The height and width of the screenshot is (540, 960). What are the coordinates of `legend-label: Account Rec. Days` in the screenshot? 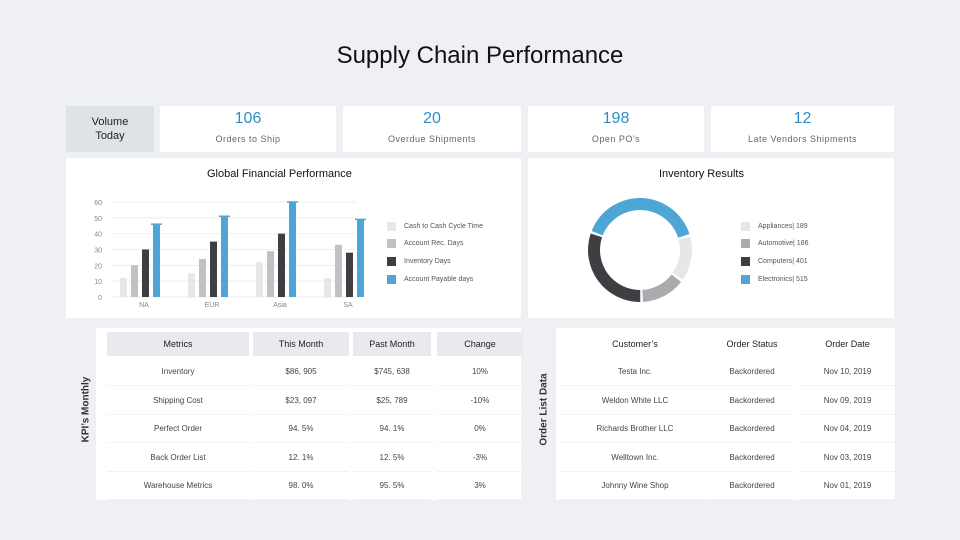 It's located at (434, 243).